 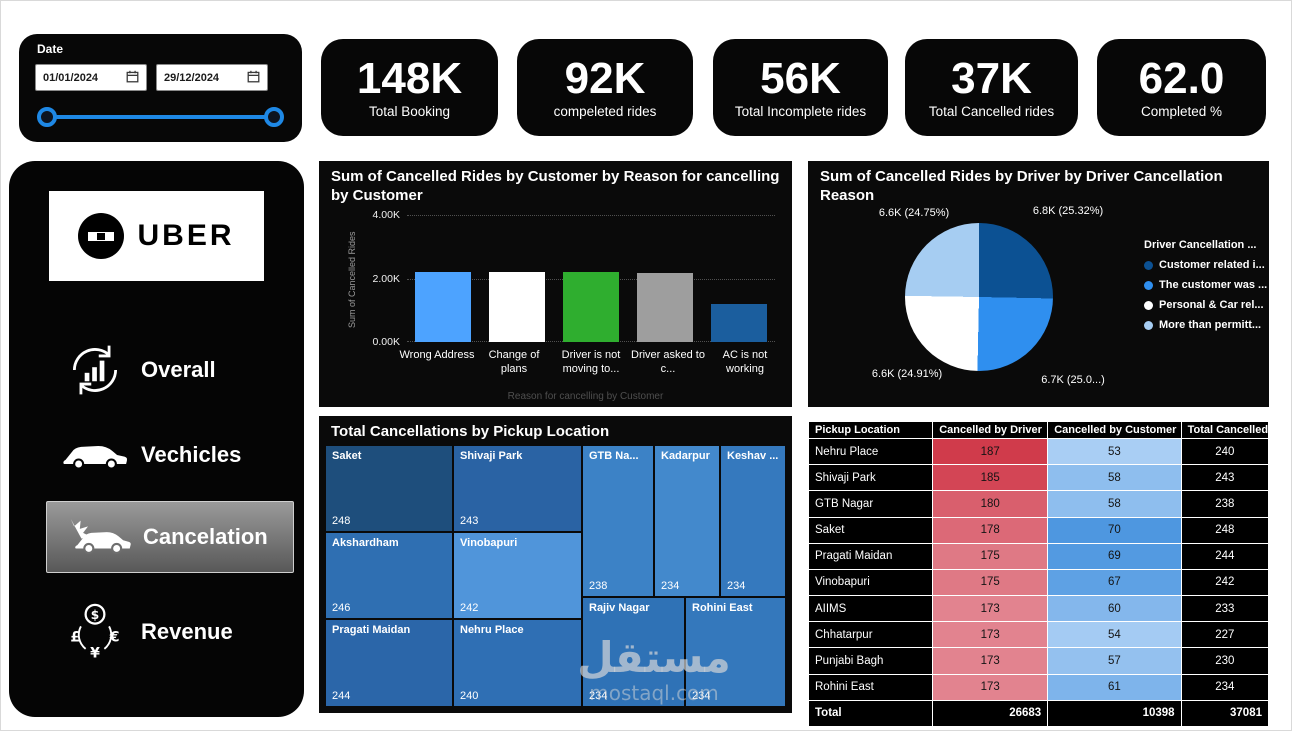 I want to click on y-tick-label: 2.00K, so click(x=386, y=278).